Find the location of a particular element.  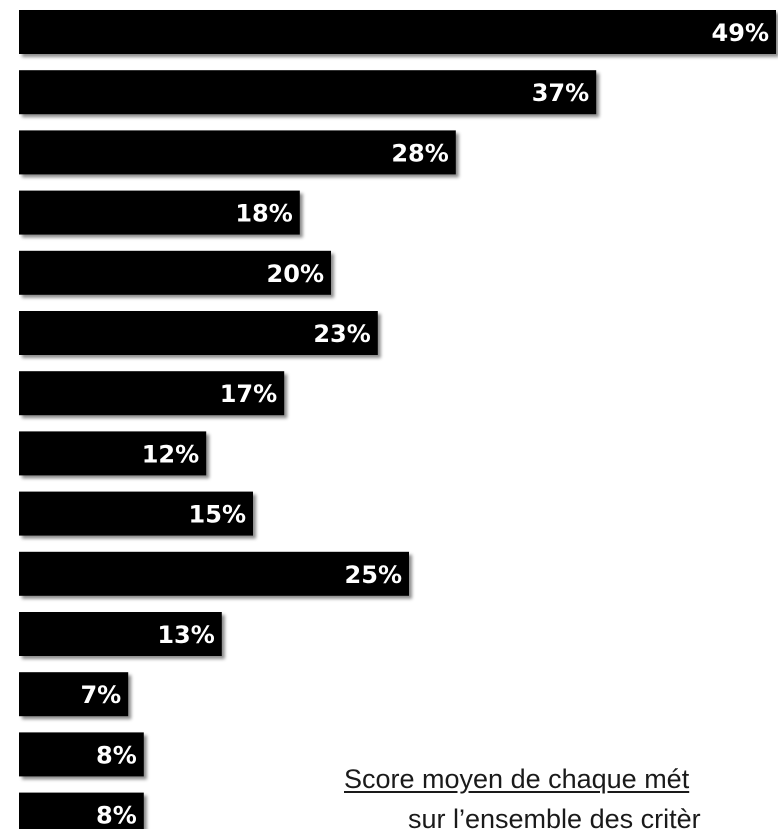

bar-label-8: 12% is located at coordinates (170, 454).